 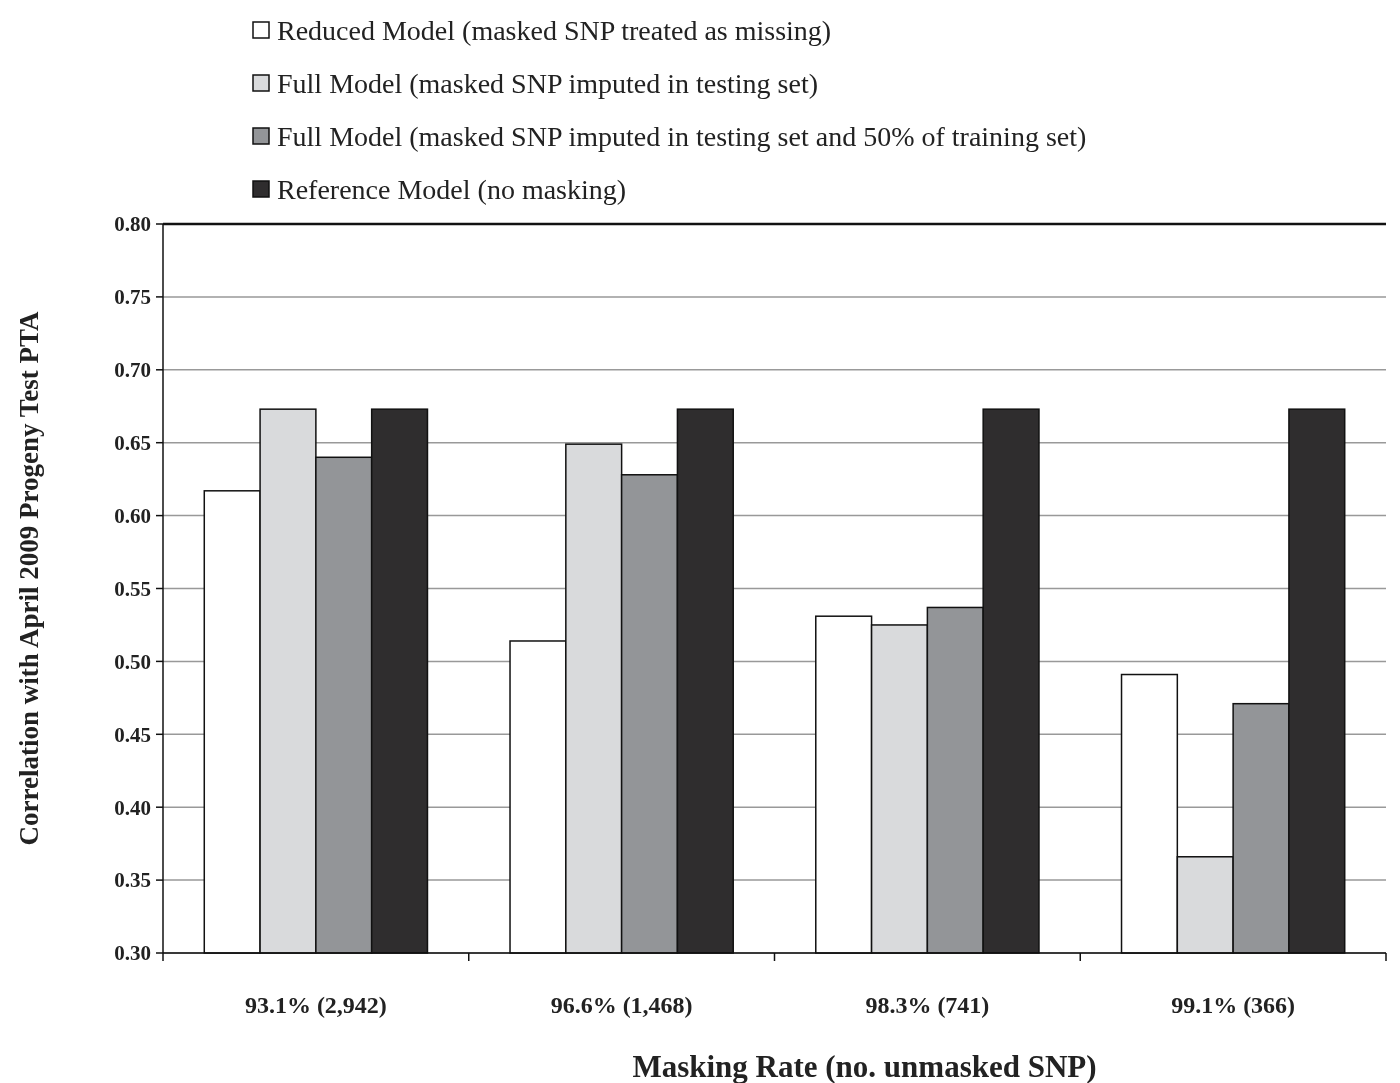 I want to click on y-tick-label: 0.45, so click(x=132, y=734).